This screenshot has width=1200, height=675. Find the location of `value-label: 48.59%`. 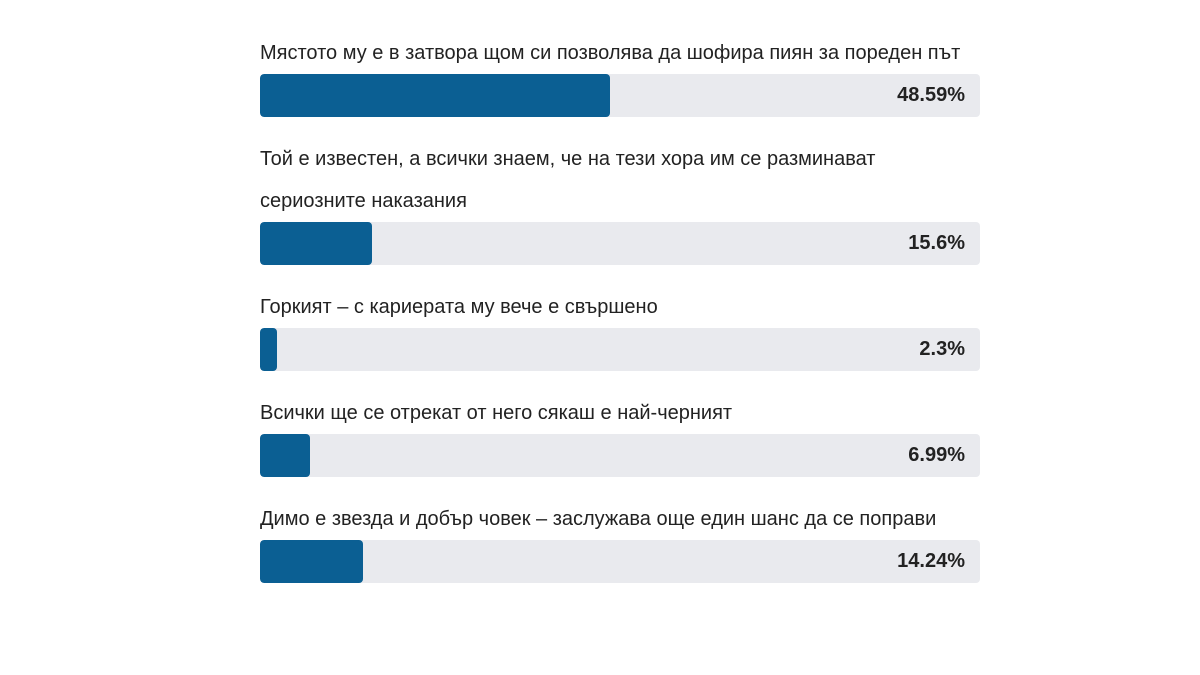

value-label: 48.59% is located at coordinates (931, 95).